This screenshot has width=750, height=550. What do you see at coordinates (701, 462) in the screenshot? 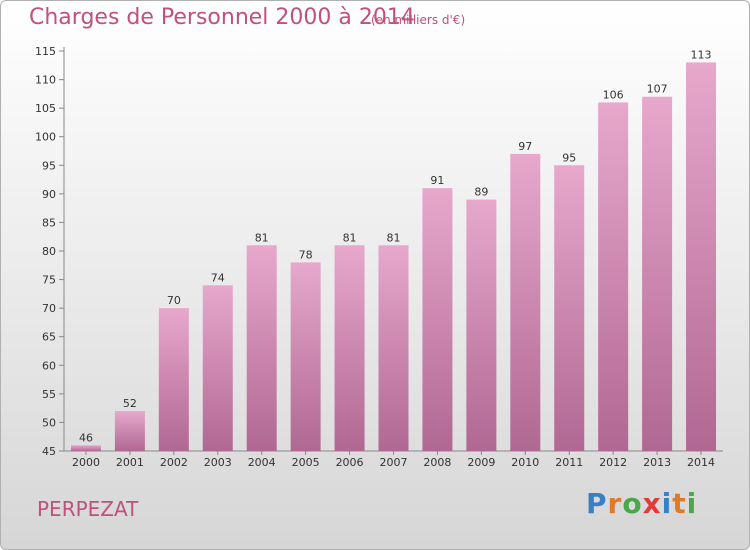
I see `x-tick-label: 2014` at bounding box center [701, 462].